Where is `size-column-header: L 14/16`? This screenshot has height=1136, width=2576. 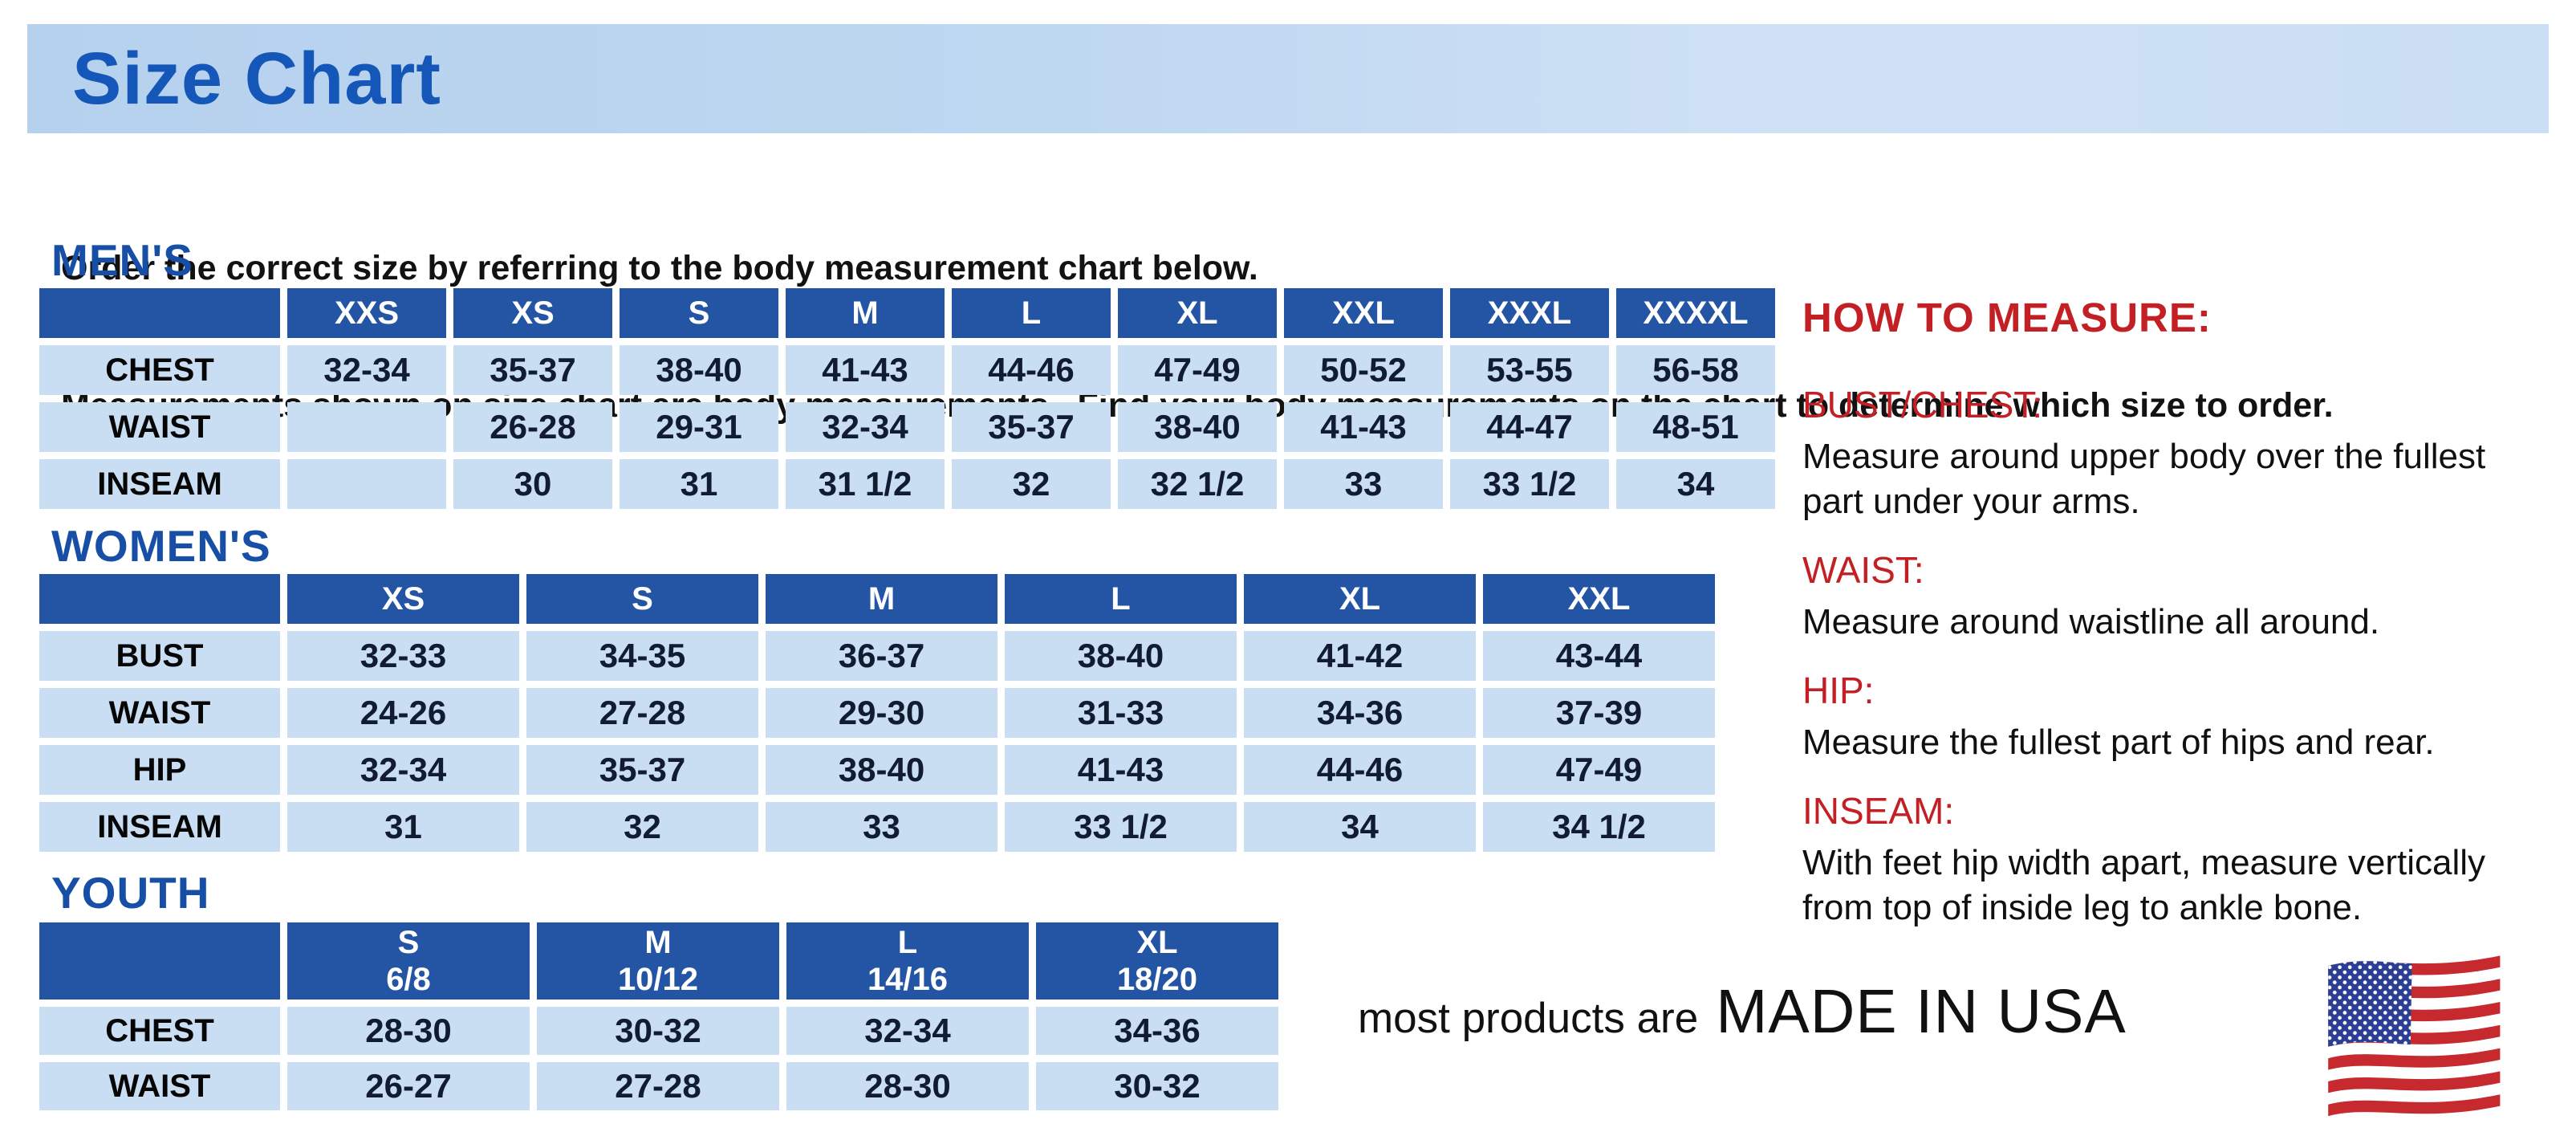
size-column-header: L 14/16 is located at coordinates (908, 961).